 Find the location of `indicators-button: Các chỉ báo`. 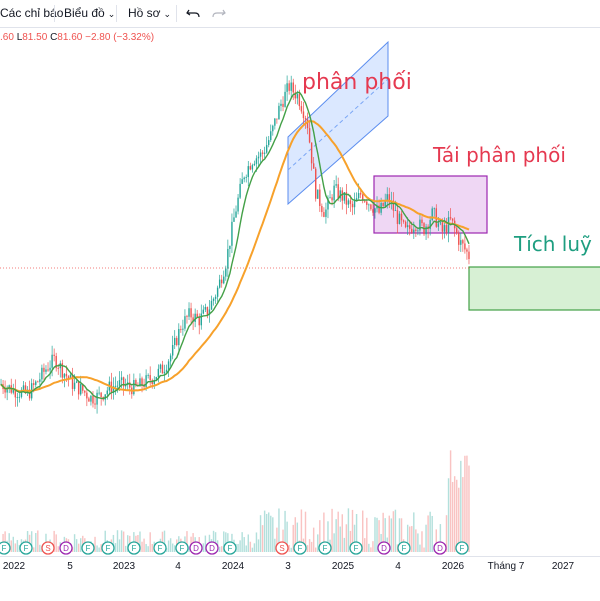

indicators-button: Các chỉ báo is located at coordinates (31, 13).